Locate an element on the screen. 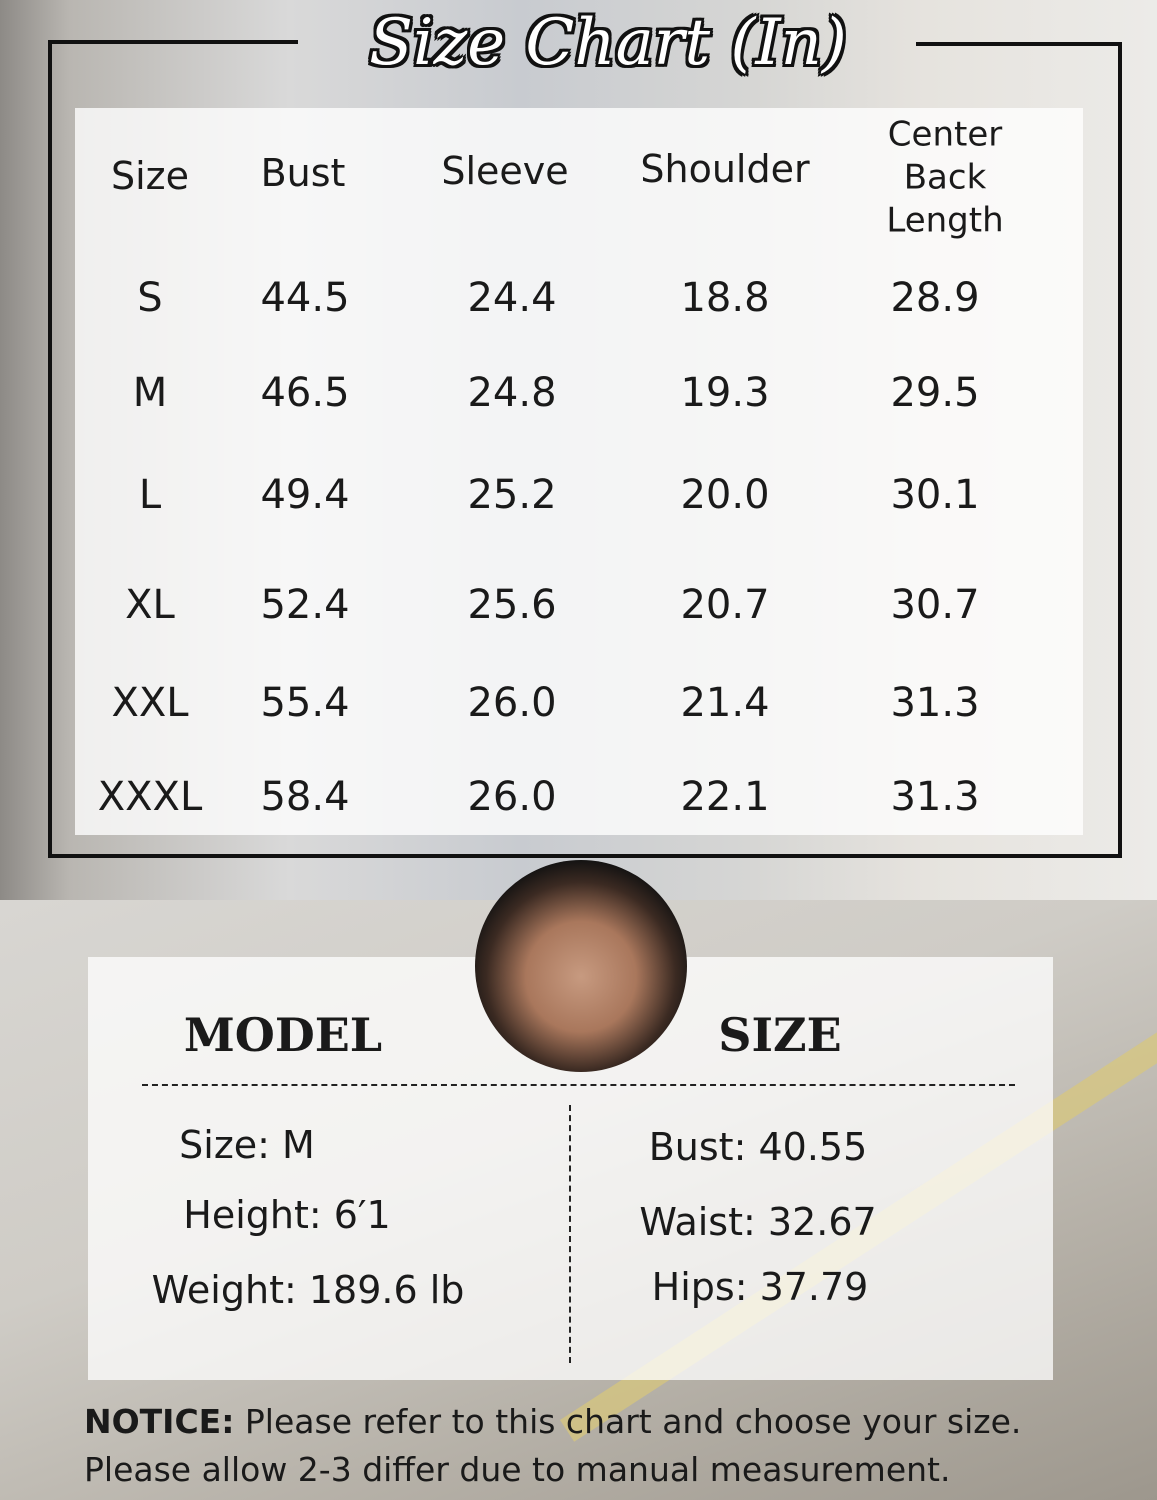  model-size: Size: M is located at coordinates (247, 1145).